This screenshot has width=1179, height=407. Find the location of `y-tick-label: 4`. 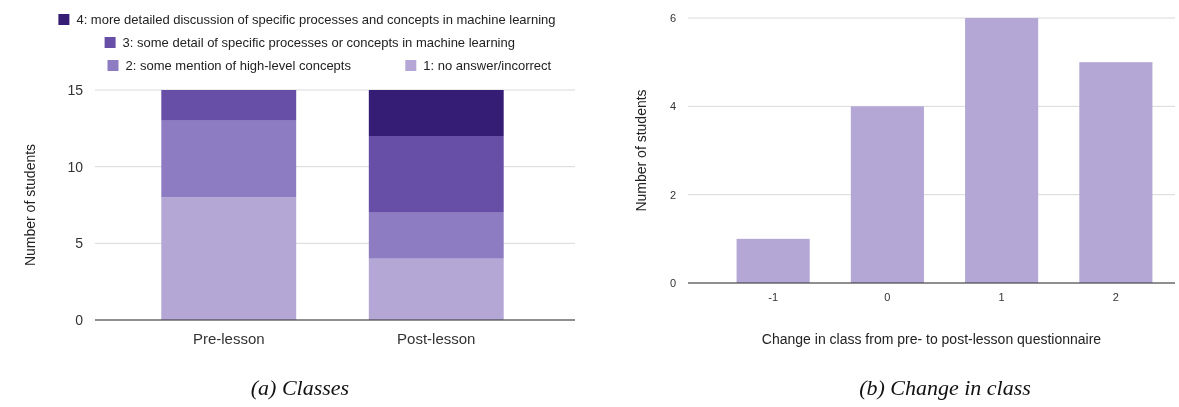

y-tick-label: 4 is located at coordinates (672, 106).